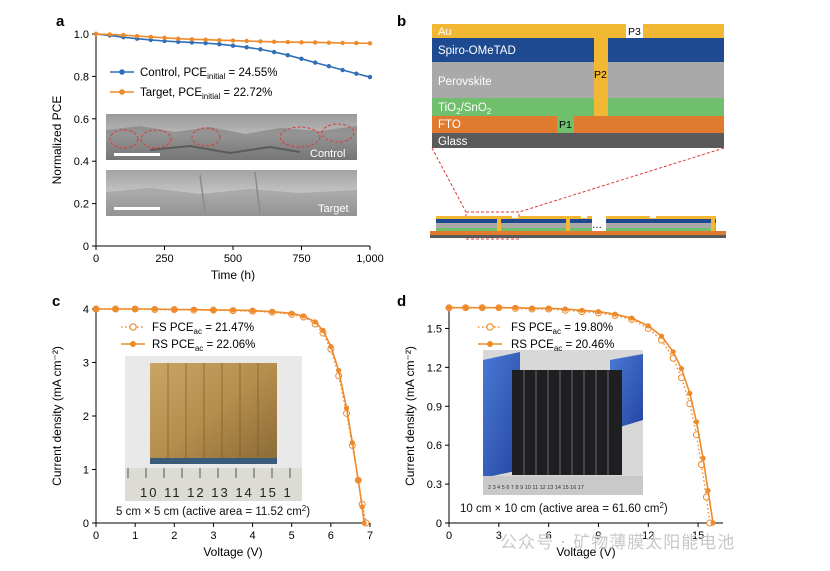 The height and width of the screenshot is (571, 830). What do you see at coordinates (331, 536) in the screenshot?
I see `x-tick-label: 6` at bounding box center [331, 536].